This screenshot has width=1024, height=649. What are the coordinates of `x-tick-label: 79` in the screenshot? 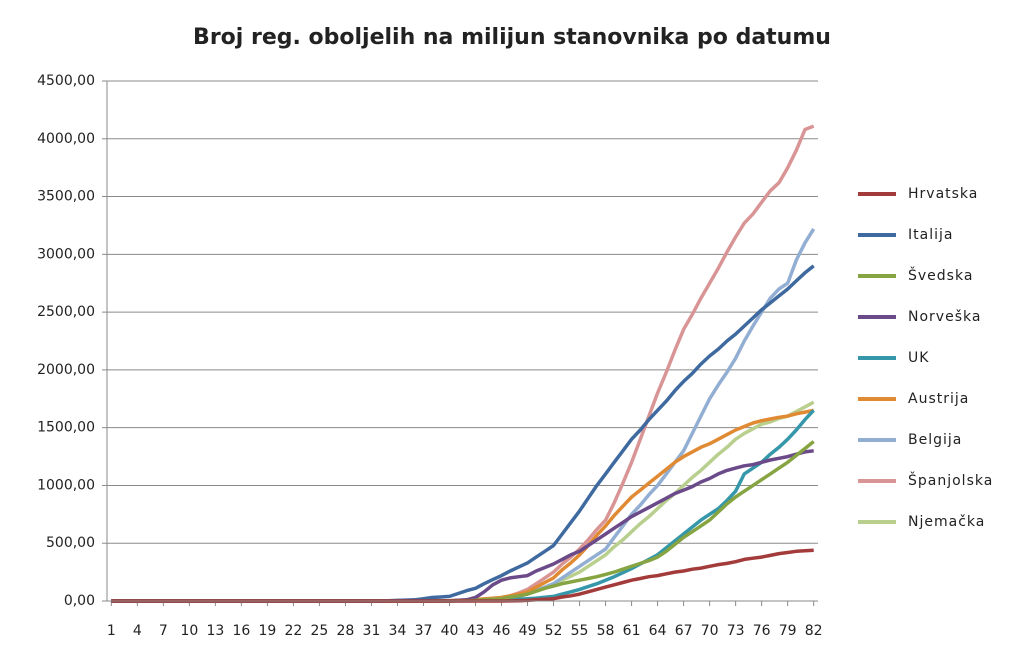 It's located at (788, 631).